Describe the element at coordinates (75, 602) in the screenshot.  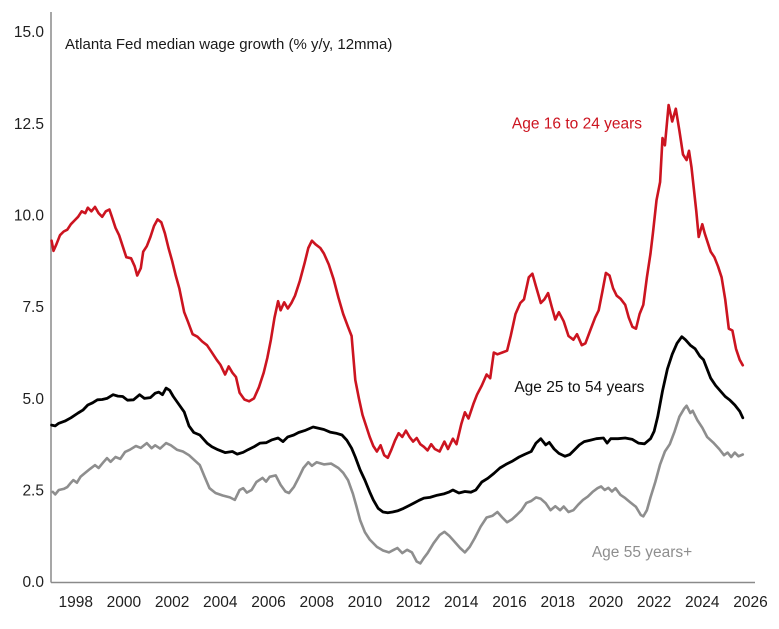
I see `x-tick-label: 1998` at that location.